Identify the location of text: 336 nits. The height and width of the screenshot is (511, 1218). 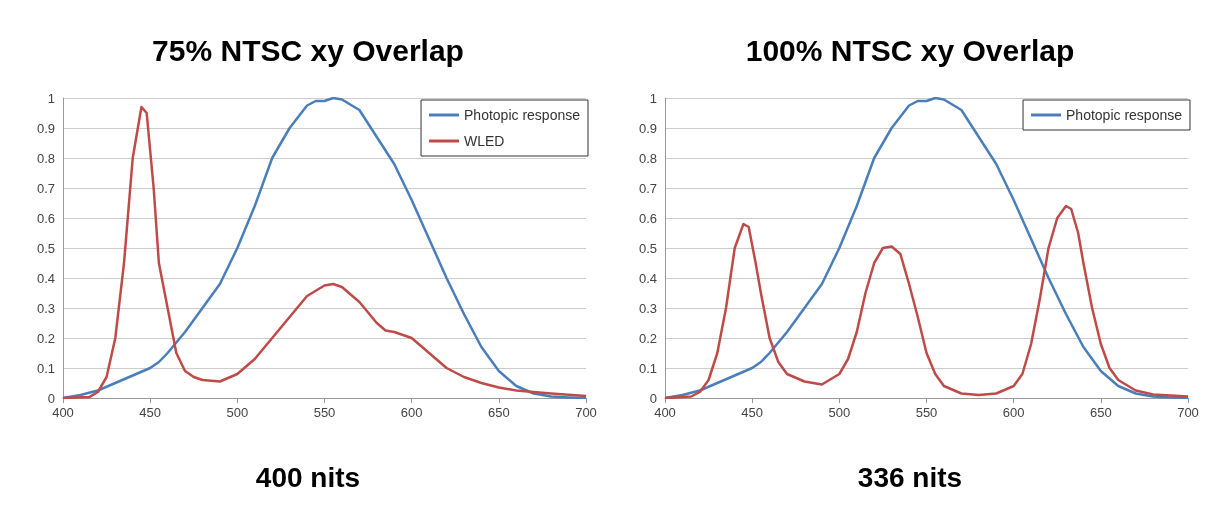
(910, 477).